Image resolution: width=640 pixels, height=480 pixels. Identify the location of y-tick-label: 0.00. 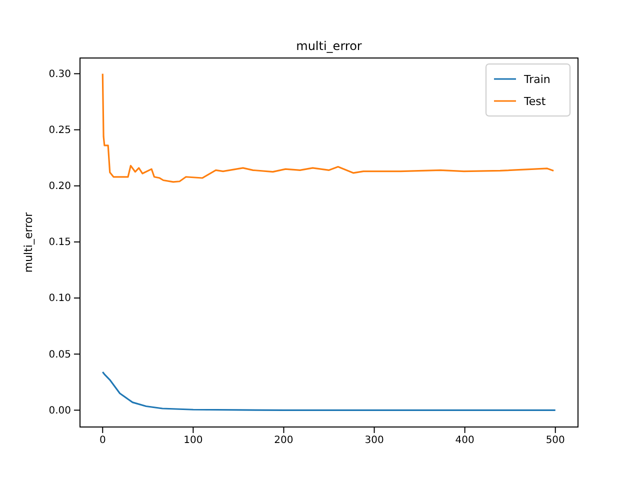
(59, 410).